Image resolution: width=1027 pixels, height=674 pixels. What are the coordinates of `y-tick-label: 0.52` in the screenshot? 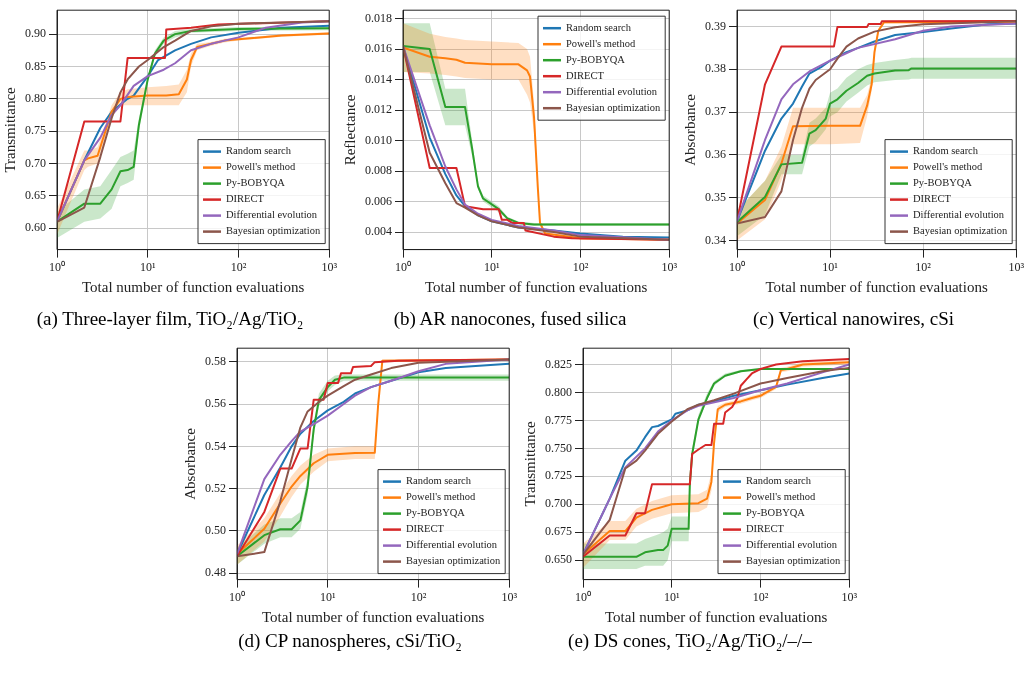 It's located at (215, 487).